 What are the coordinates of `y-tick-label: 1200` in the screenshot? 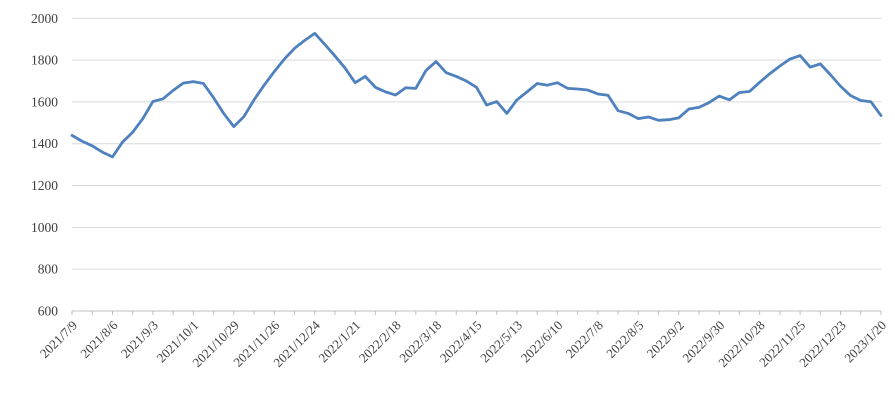 It's located at (44, 185).